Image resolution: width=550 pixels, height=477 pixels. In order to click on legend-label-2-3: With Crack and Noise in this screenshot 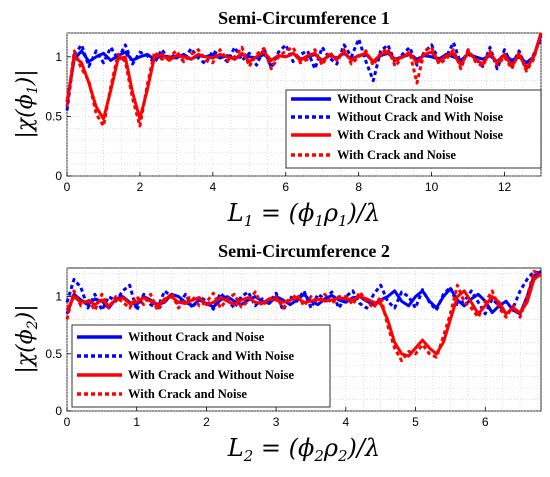, I will do `click(187, 394)`.